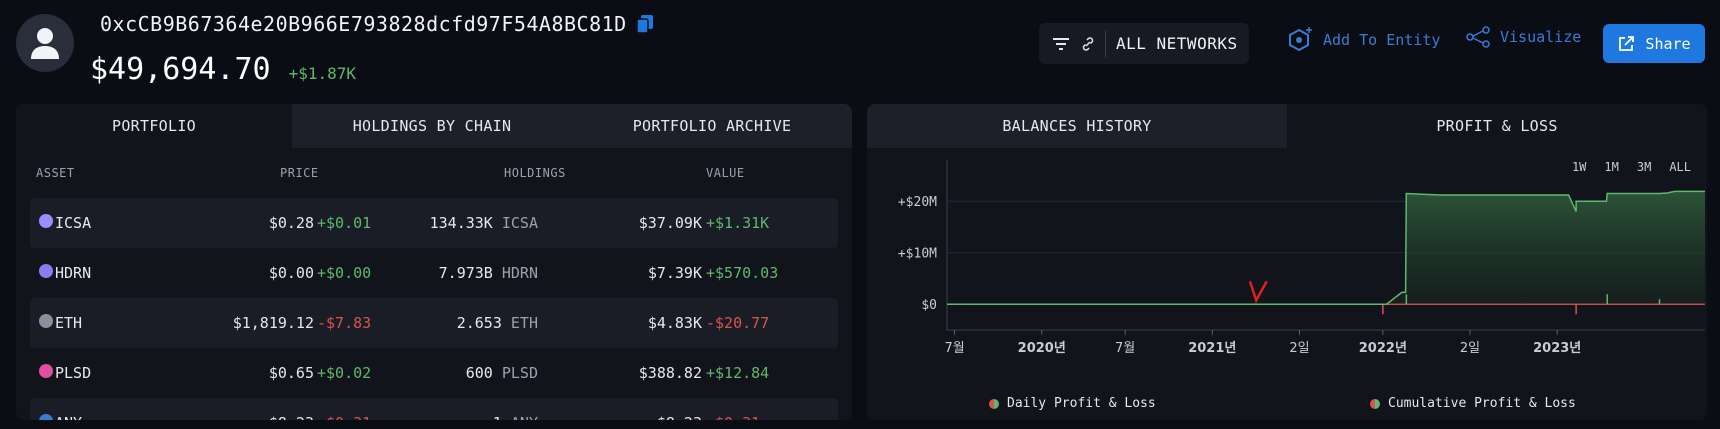  What do you see at coordinates (725, 173) in the screenshot?
I see `col-value: VALUE` at bounding box center [725, 173].